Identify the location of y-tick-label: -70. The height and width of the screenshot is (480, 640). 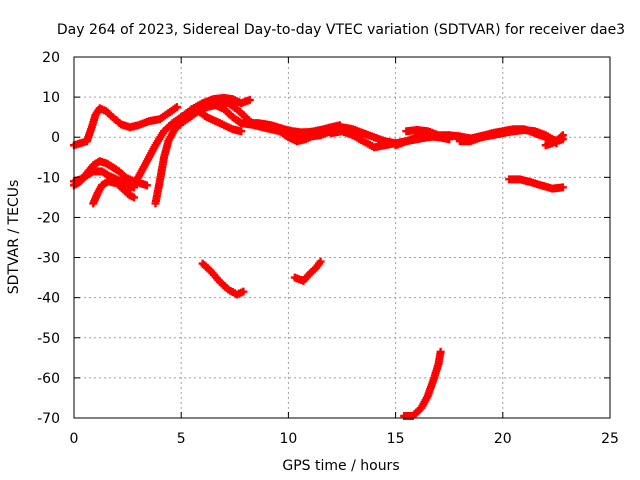
(48, 419).